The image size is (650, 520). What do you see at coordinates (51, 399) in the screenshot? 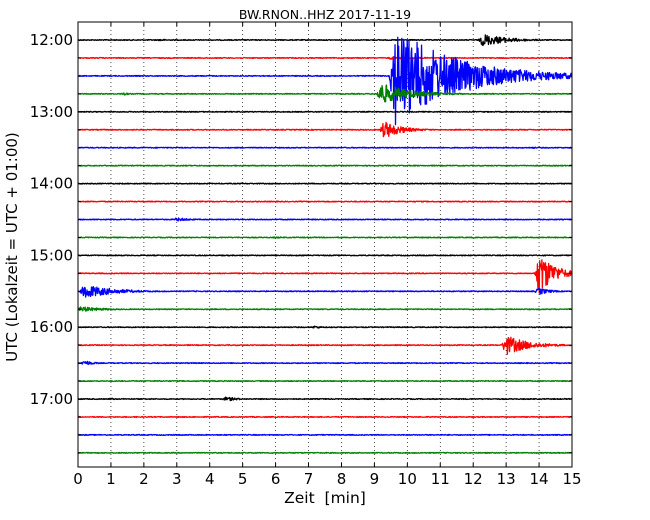
I see `y-tick-label: 17:00` at bounding box center [51, 399].